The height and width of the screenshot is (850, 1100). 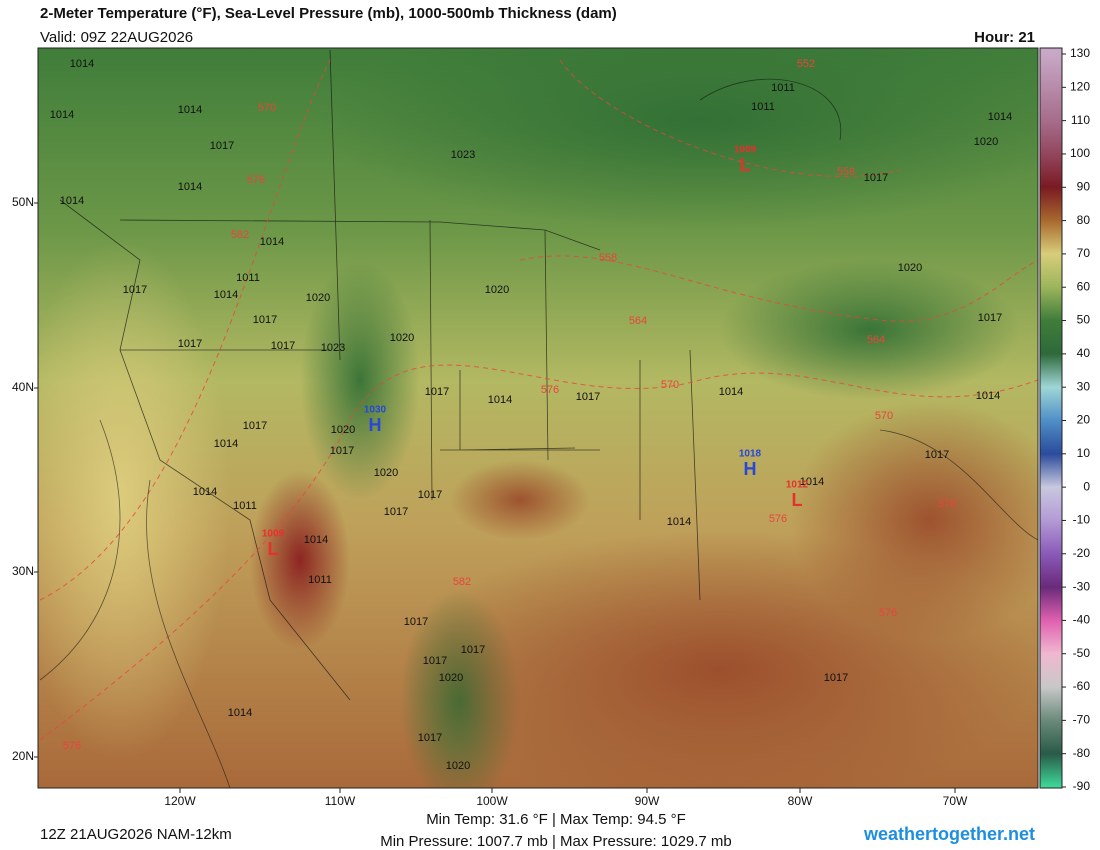 What do you see at coordinates (1080, 86) in the screenshot?
I see `colorbar-label: 120` at bounding box center [1080, 86].